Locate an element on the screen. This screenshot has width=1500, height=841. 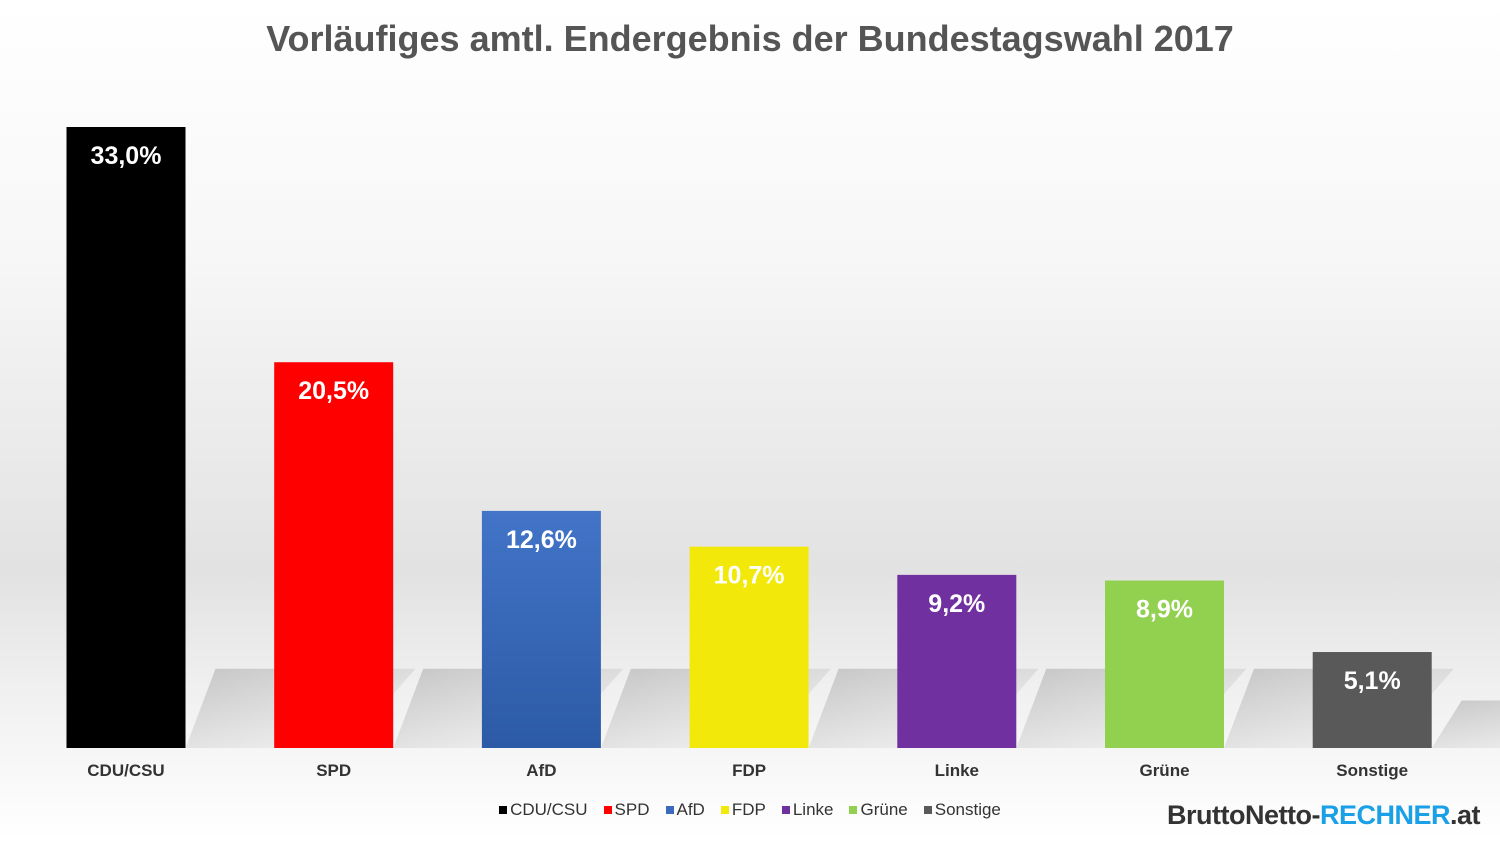
bar-fdp is located at coordinates (749, 647).